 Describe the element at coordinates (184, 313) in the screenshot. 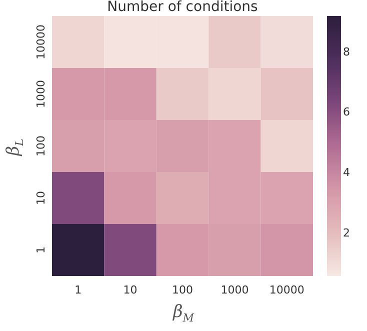

I see `x-axis-title: β$_{M}$` at that location.